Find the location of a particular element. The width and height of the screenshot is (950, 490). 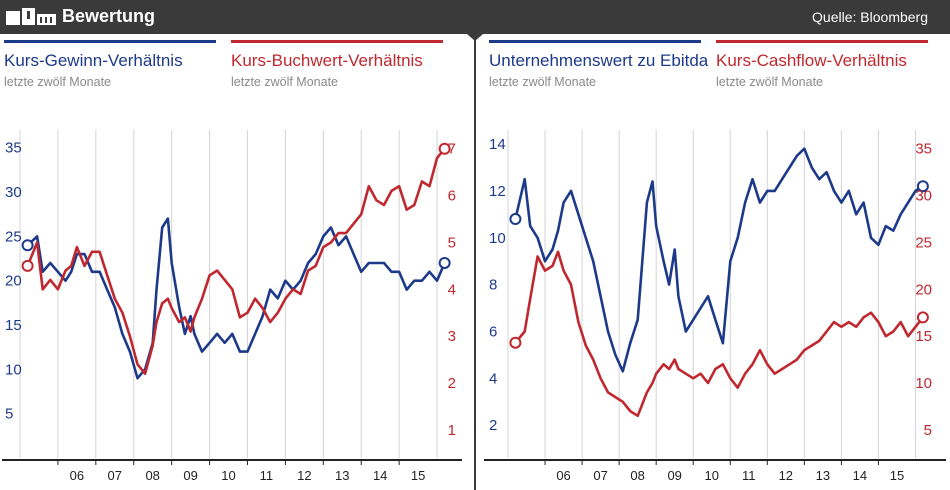

y-tick-label-left: 35 is located at coordinates (13, 148).